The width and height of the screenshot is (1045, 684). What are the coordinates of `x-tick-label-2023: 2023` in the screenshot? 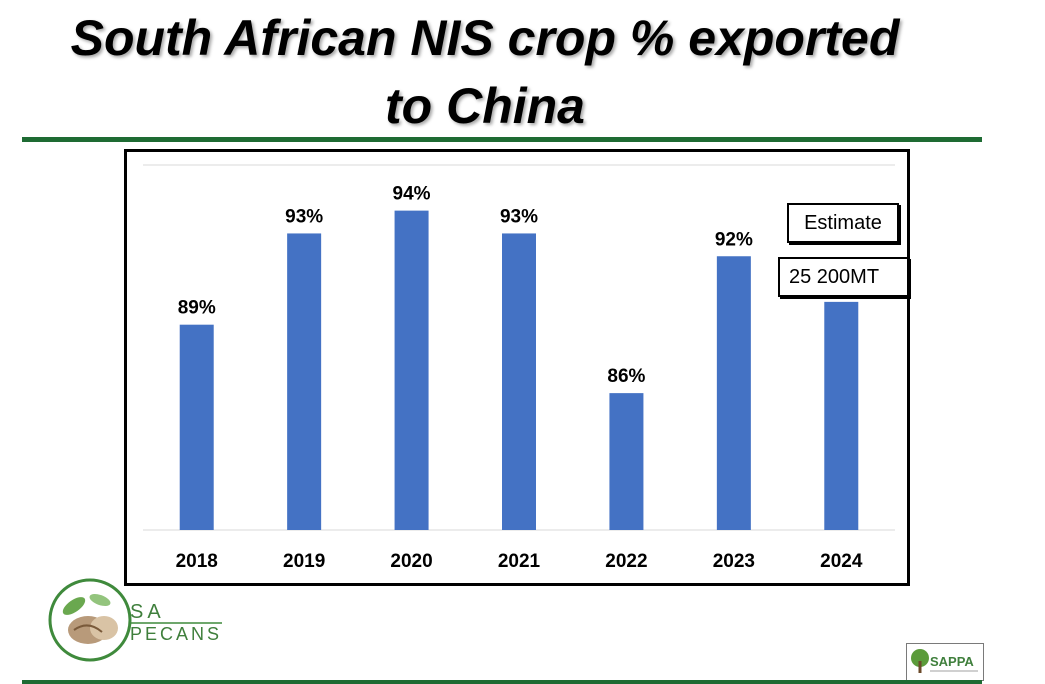 It's located at (734, 561).